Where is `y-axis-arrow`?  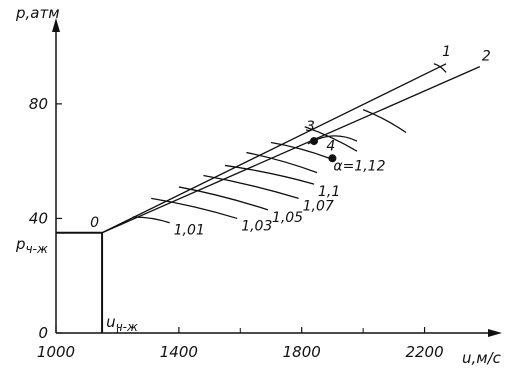 y-axis-arrow is located at coordinates (56, 25).